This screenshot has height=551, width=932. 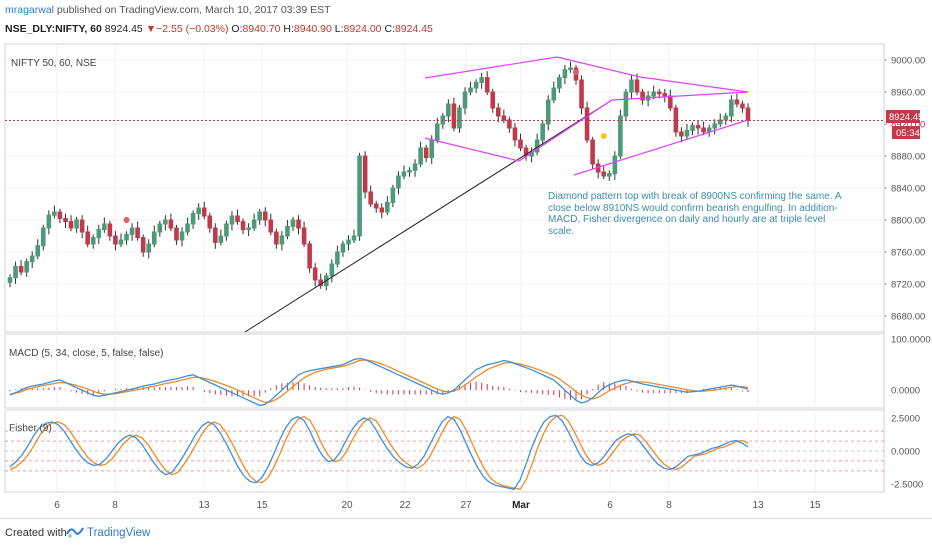 I want to click on author-link: mragarwal, so click(x=30, y=10).